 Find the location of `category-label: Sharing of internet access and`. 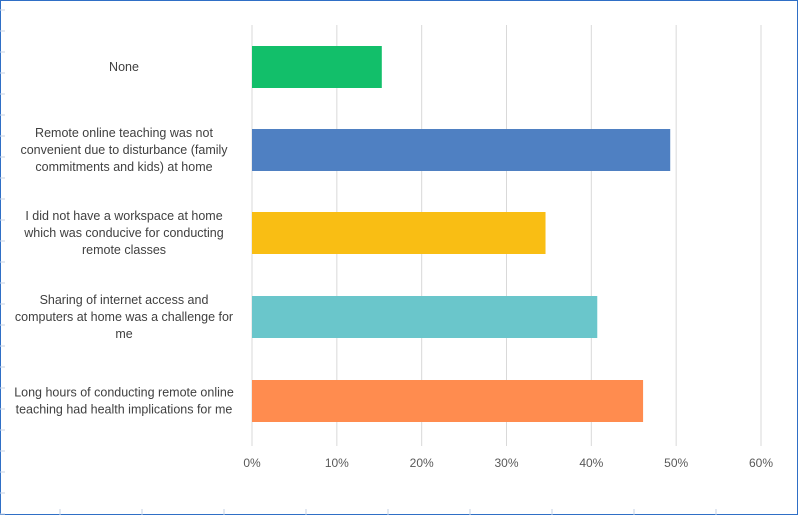

category-label: Sharing of internet access and is located at coordinates (124, 300).